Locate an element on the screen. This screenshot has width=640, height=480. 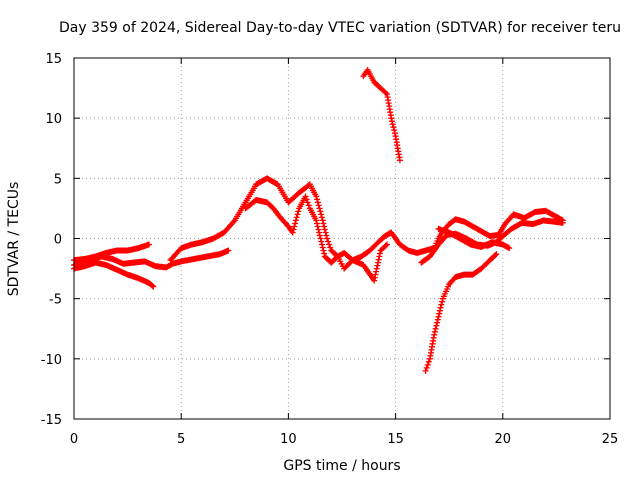
y-tick-label: -10 is located at coordinates (51, 360).